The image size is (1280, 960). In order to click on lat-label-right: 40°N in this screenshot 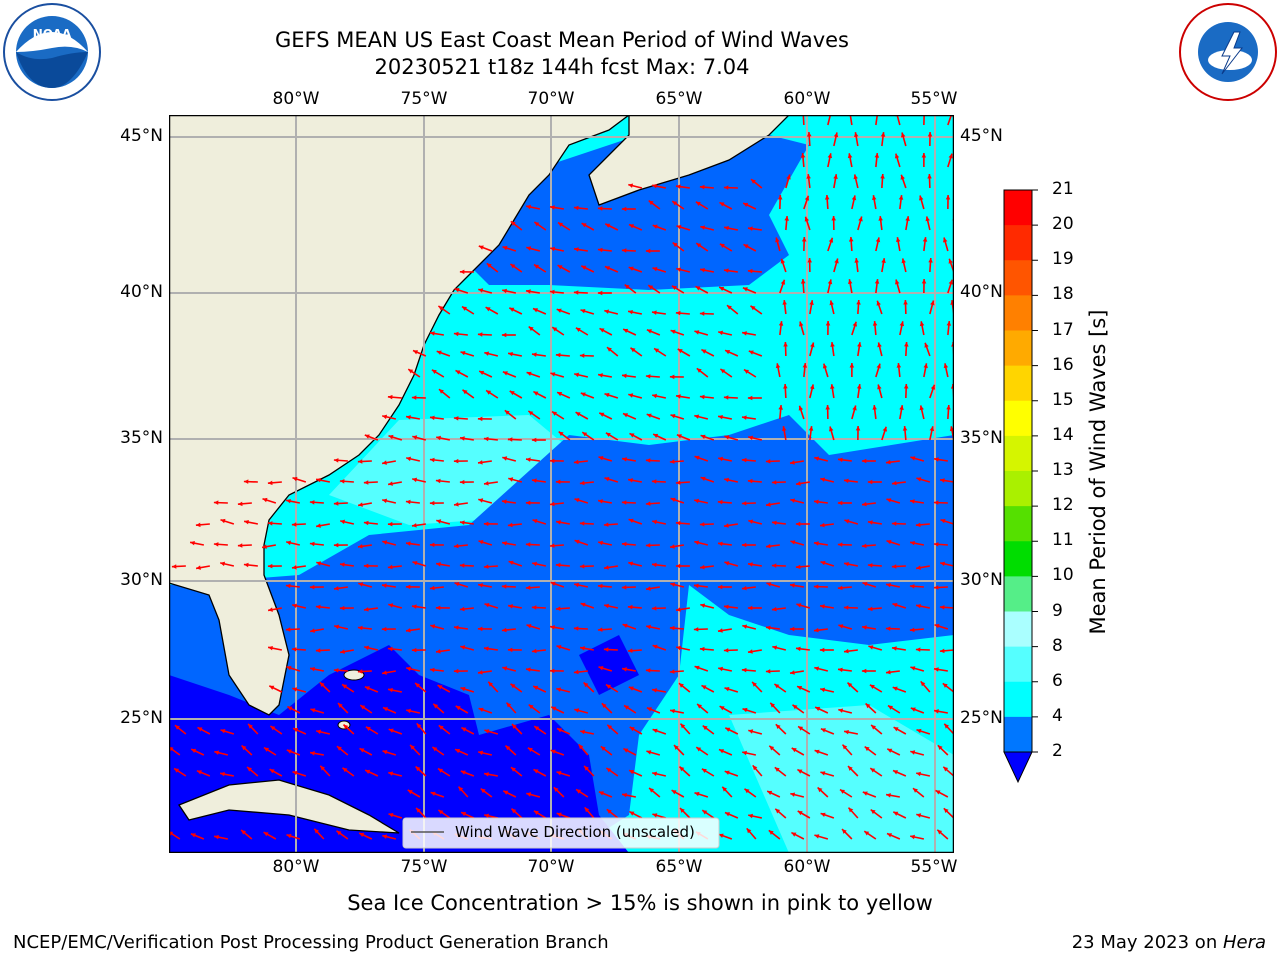, I will do `click(981, 292)`.